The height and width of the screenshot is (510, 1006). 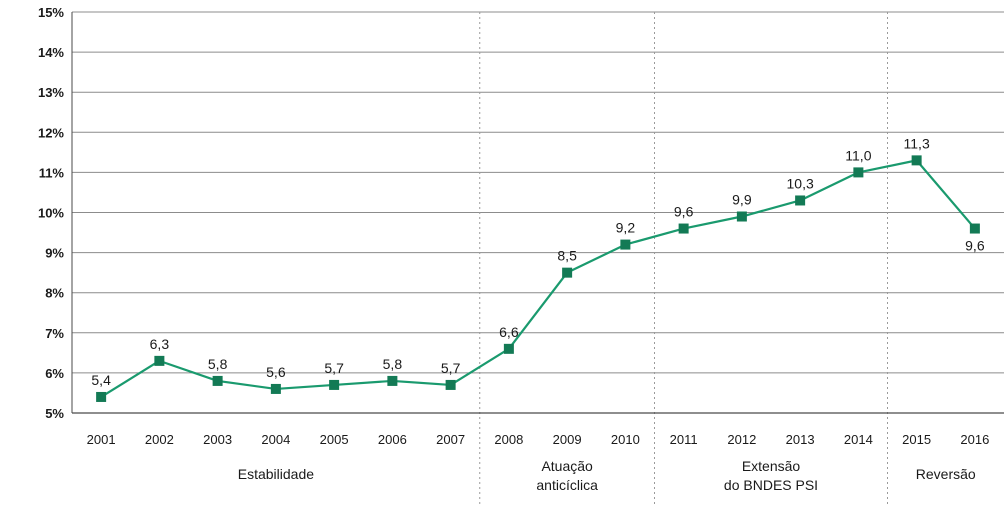 I want to click on data-label: 11,3, so click(x=917, y=143).